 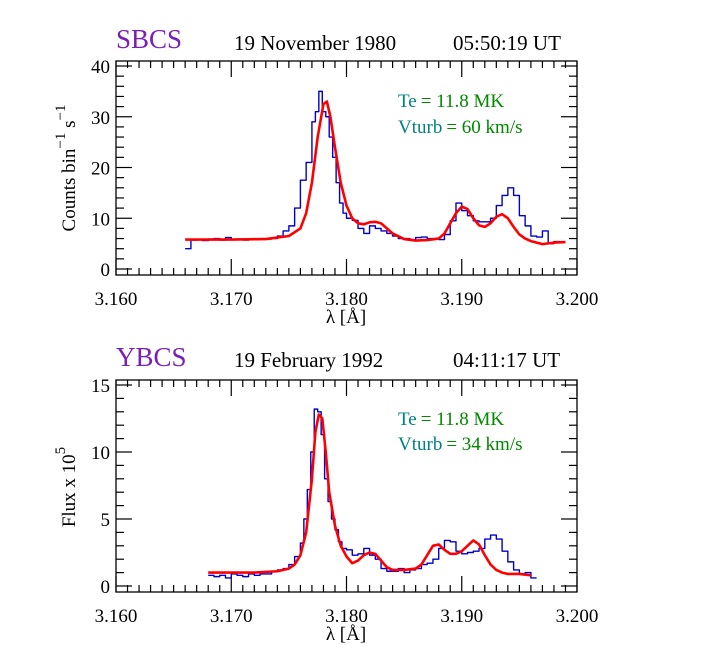 What do you see at coordinates (484, 127) in the screenshot?
I see `annotation-vturb-value: = 60 km/s` at bounding box center [484, 127].